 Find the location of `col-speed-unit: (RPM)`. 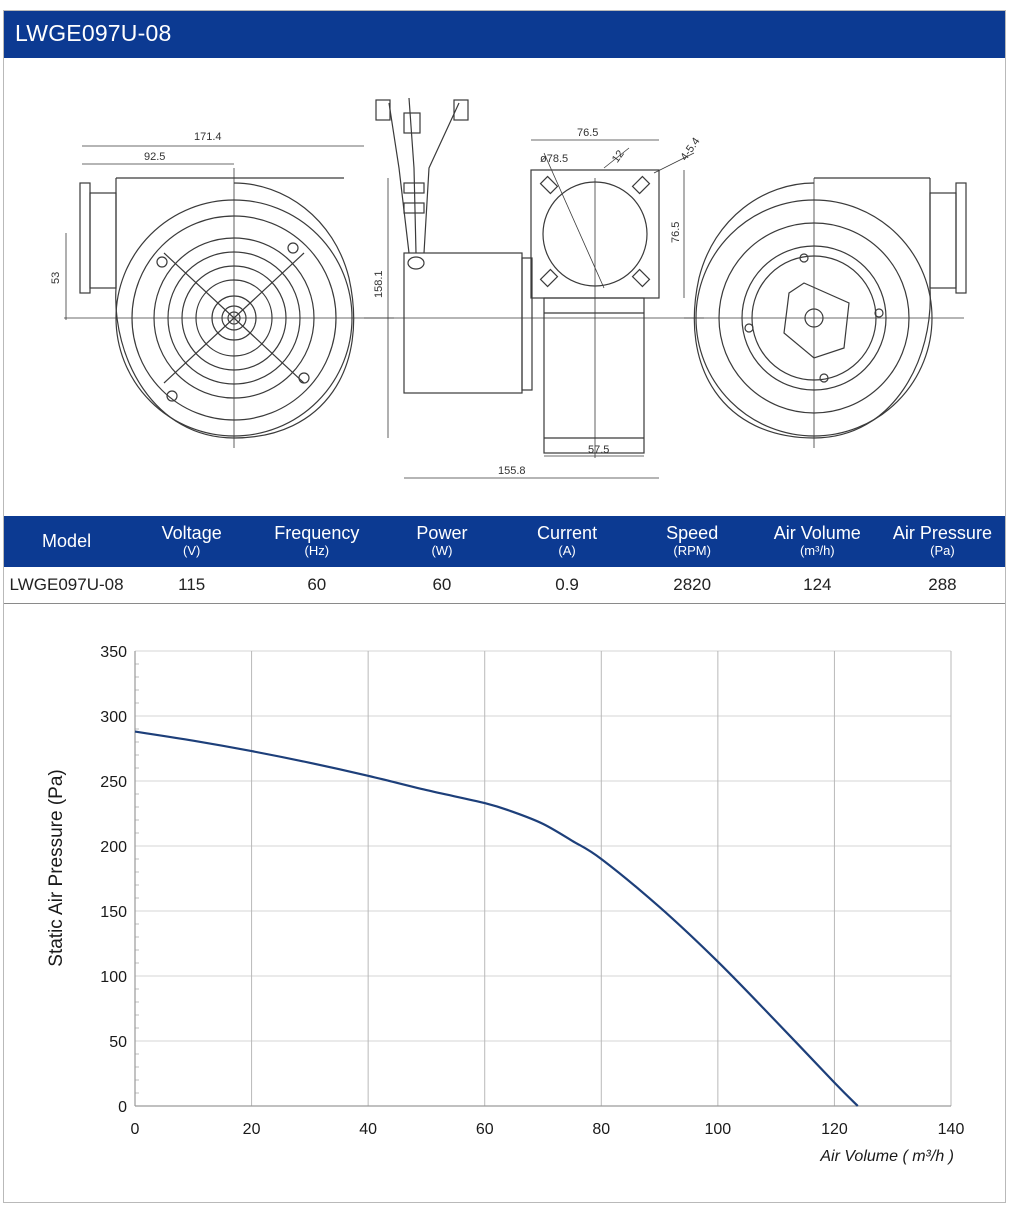

col-speed-unit: (RPM) is located at coordinates (692, 550).